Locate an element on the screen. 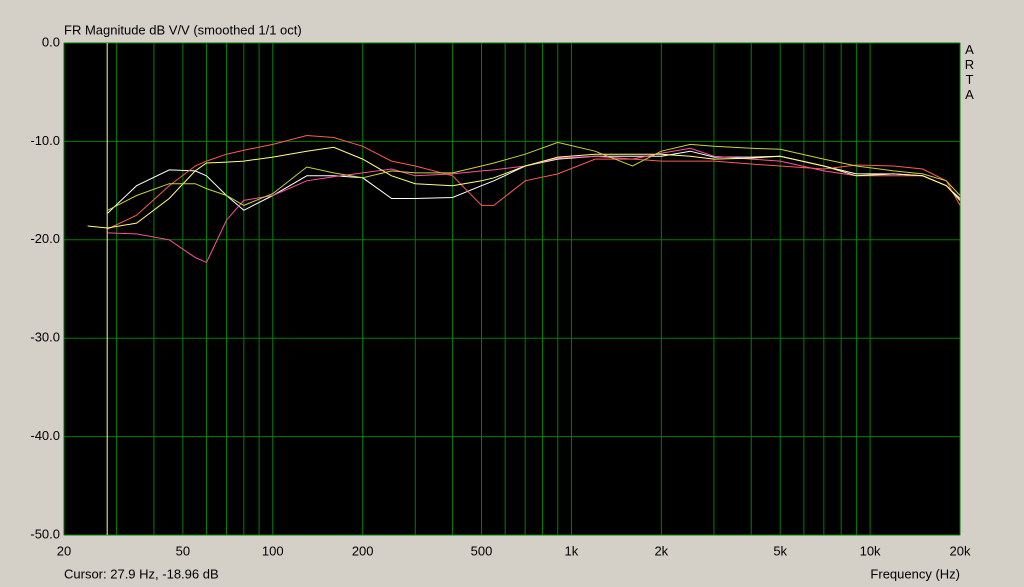  y-tick-label: 0.0 is located at coordinates (51, 41).